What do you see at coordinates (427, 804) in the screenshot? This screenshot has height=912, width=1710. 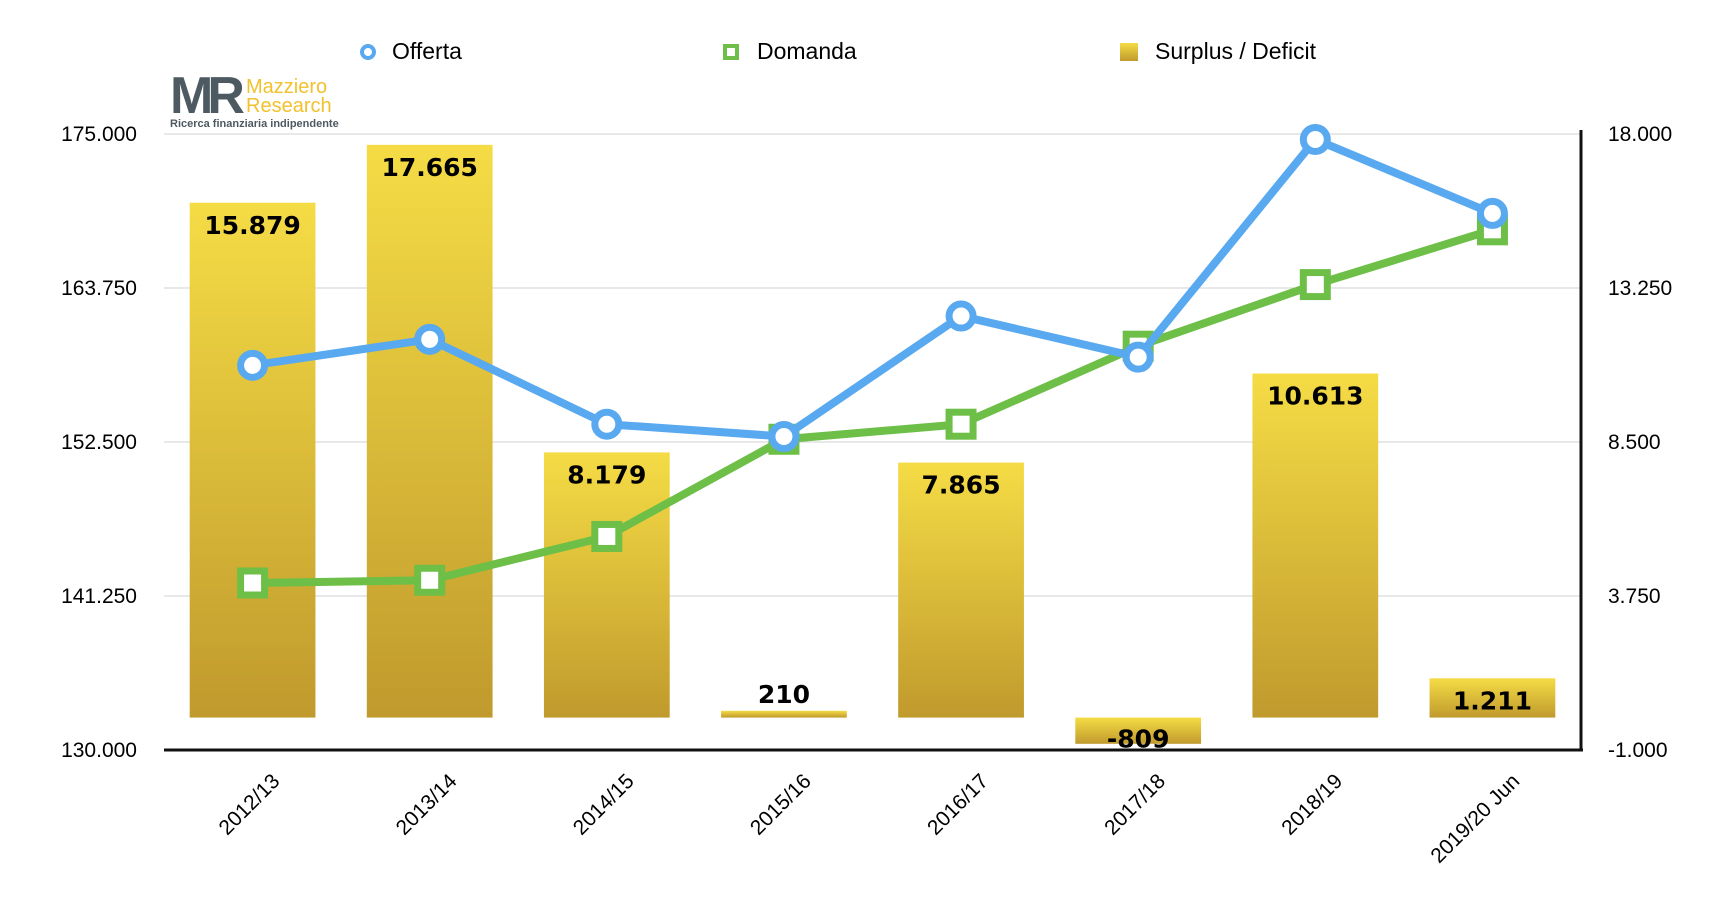 I see `x-tick-label: 2013/14` at bounding box center [427, 804].